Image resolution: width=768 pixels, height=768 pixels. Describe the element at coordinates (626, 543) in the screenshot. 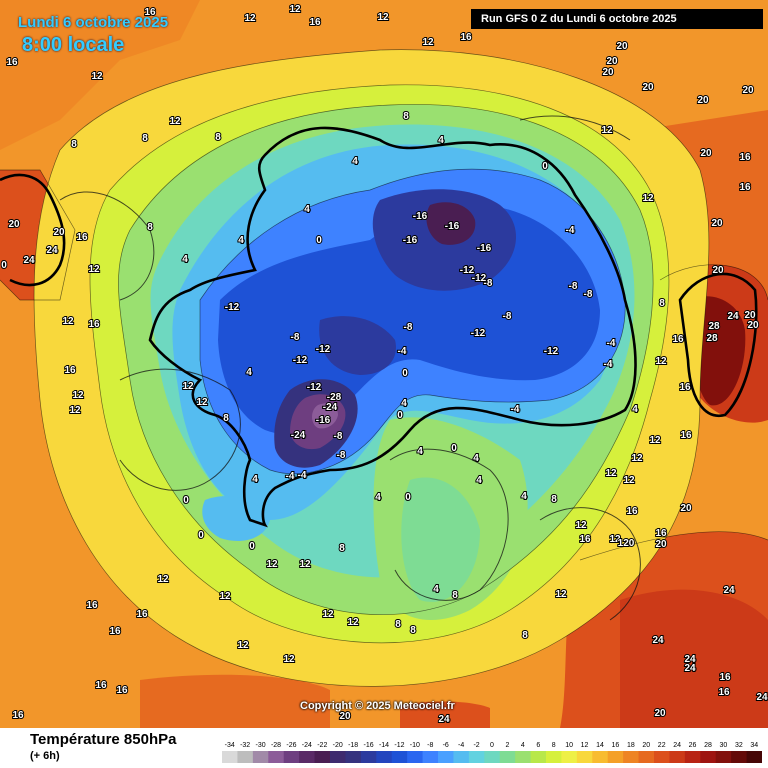

I see `temperature-value-label: 120` at that location.